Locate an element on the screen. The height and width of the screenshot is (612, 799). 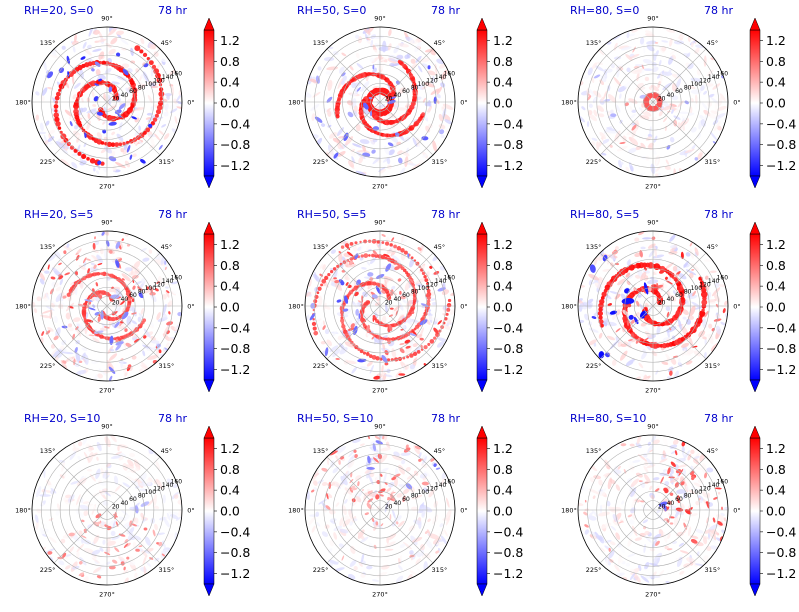
angle-tick-label: 180° is located at coordinates (296, 307).